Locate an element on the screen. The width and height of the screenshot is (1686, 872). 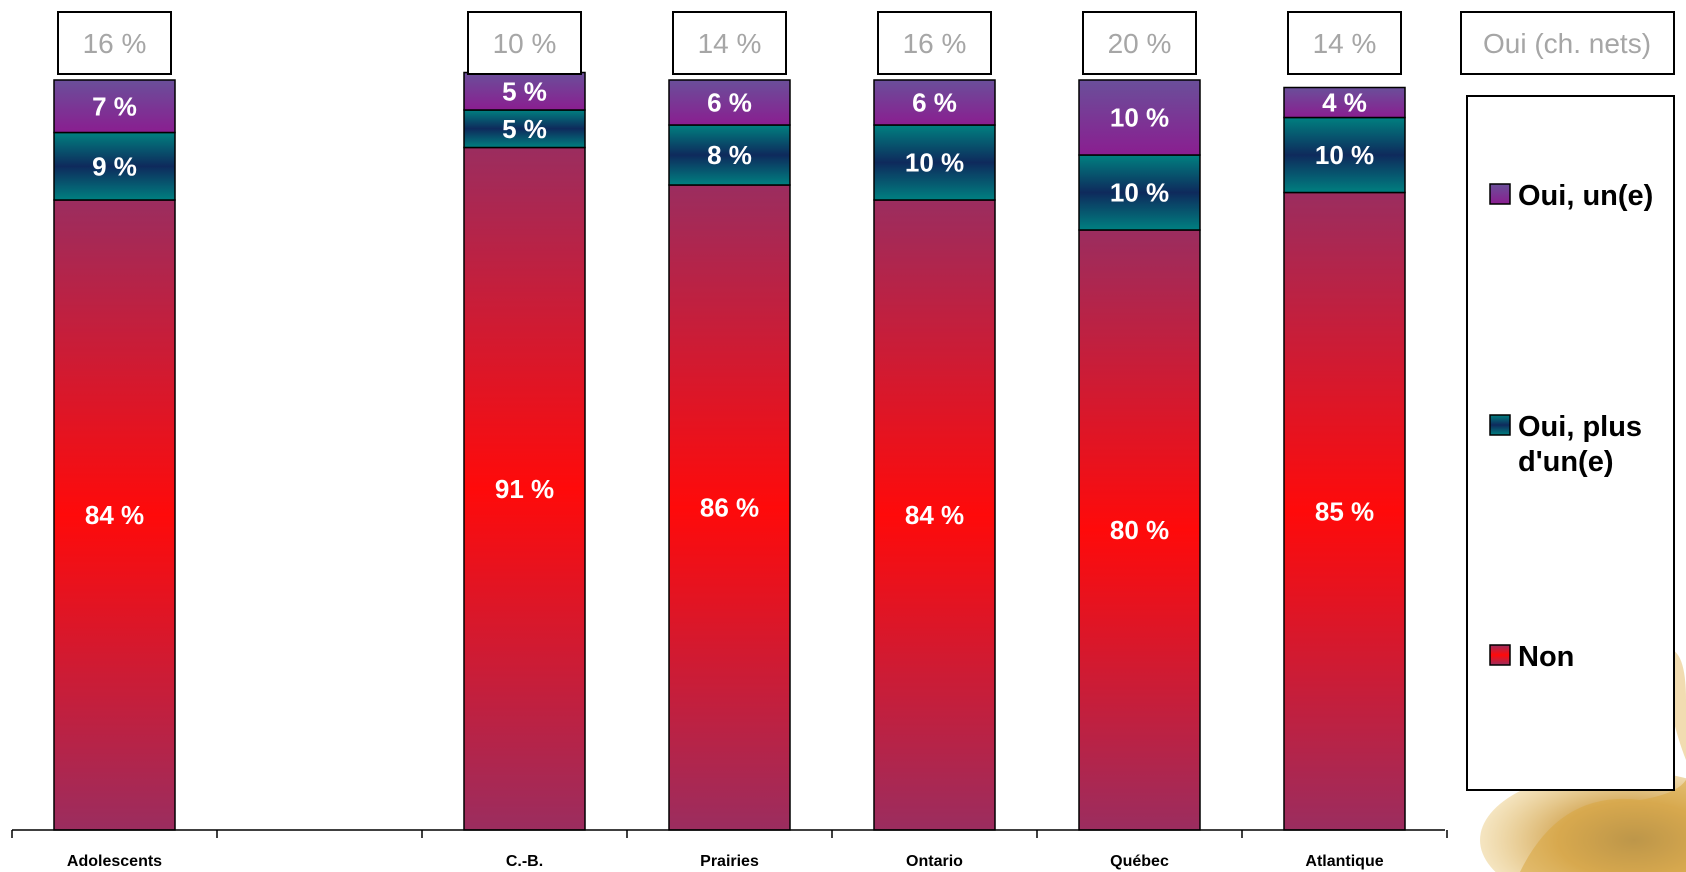
data-label: 9 % is located at coordinates (114, 166).